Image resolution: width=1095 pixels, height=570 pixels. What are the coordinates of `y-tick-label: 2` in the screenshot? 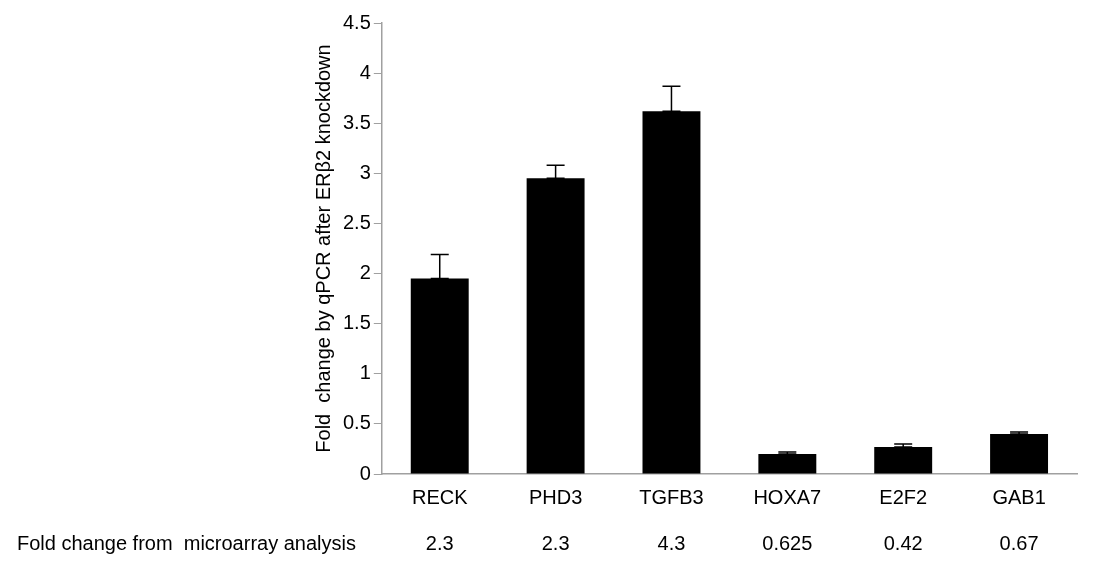 It's located at (365, 272).